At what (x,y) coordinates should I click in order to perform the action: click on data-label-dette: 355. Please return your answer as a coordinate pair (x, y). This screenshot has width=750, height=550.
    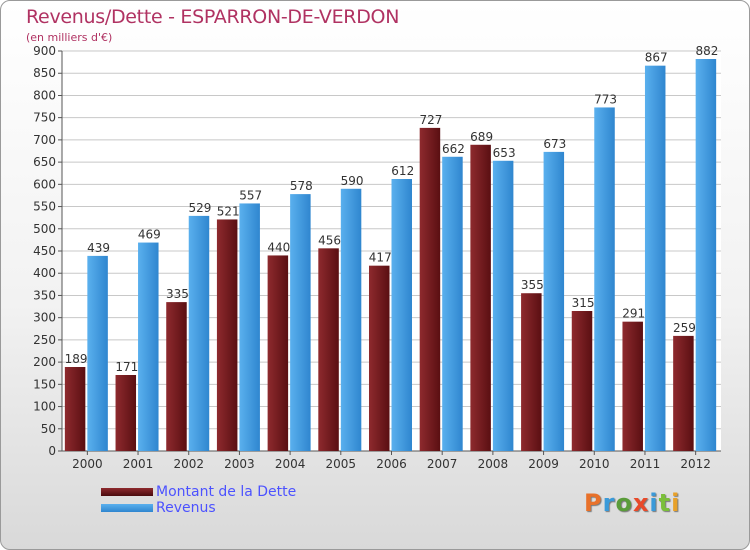
    Looking at the image, I should click on (532, 285).